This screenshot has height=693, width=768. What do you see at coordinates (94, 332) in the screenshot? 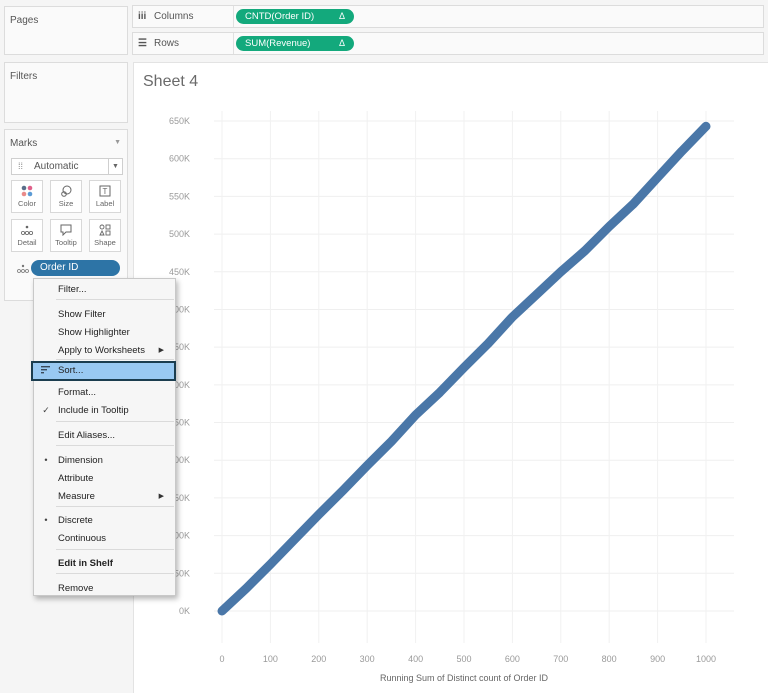
I see `menu-item-label: Show Highlighter` at bounding box center [94, 332].